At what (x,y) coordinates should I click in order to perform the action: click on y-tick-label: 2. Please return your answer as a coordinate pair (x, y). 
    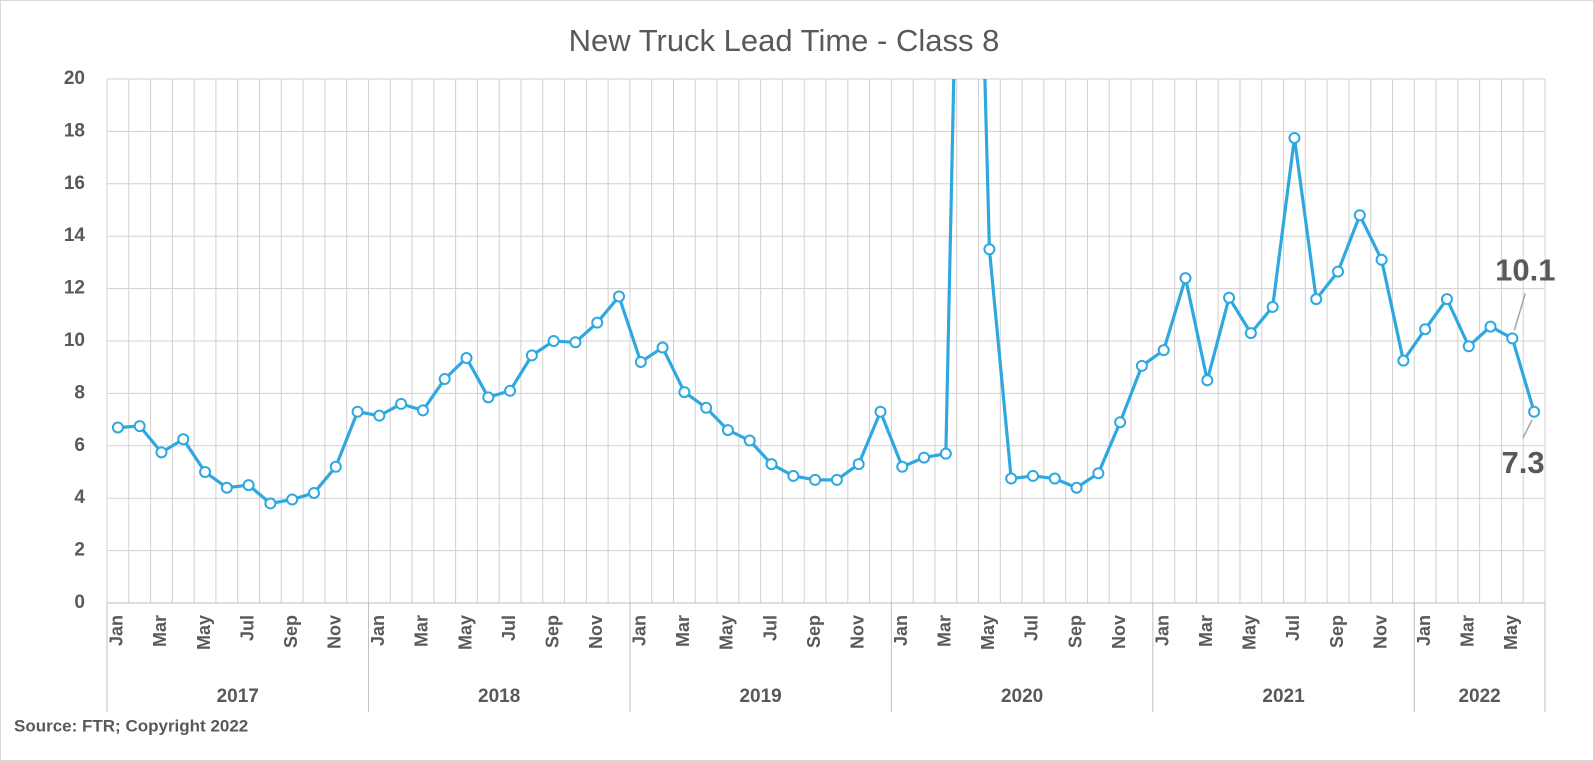
    Looking at the image, I should click on (79, 550).